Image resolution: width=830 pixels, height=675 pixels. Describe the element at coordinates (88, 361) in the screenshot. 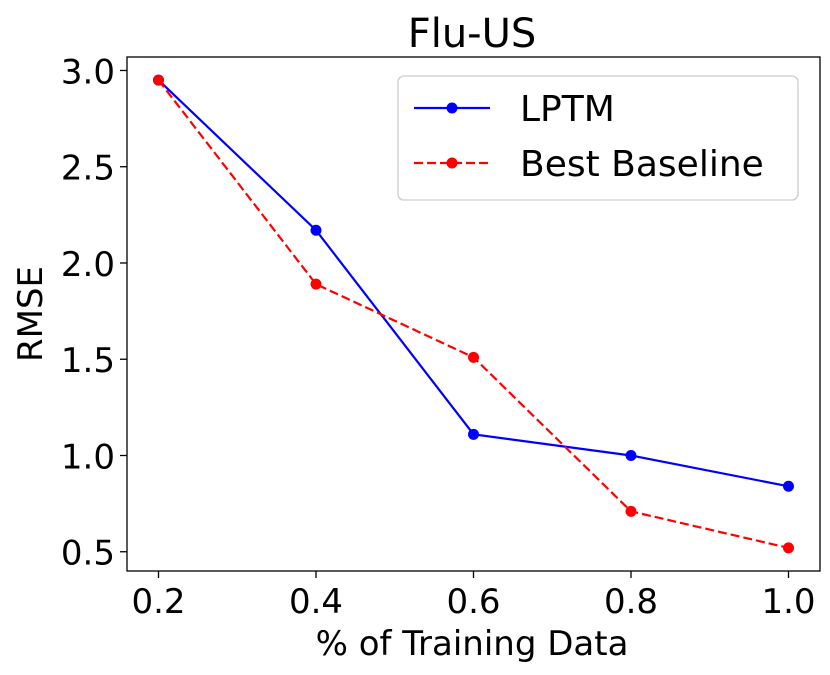

I see `y-tick-label: 1.5` at that location.